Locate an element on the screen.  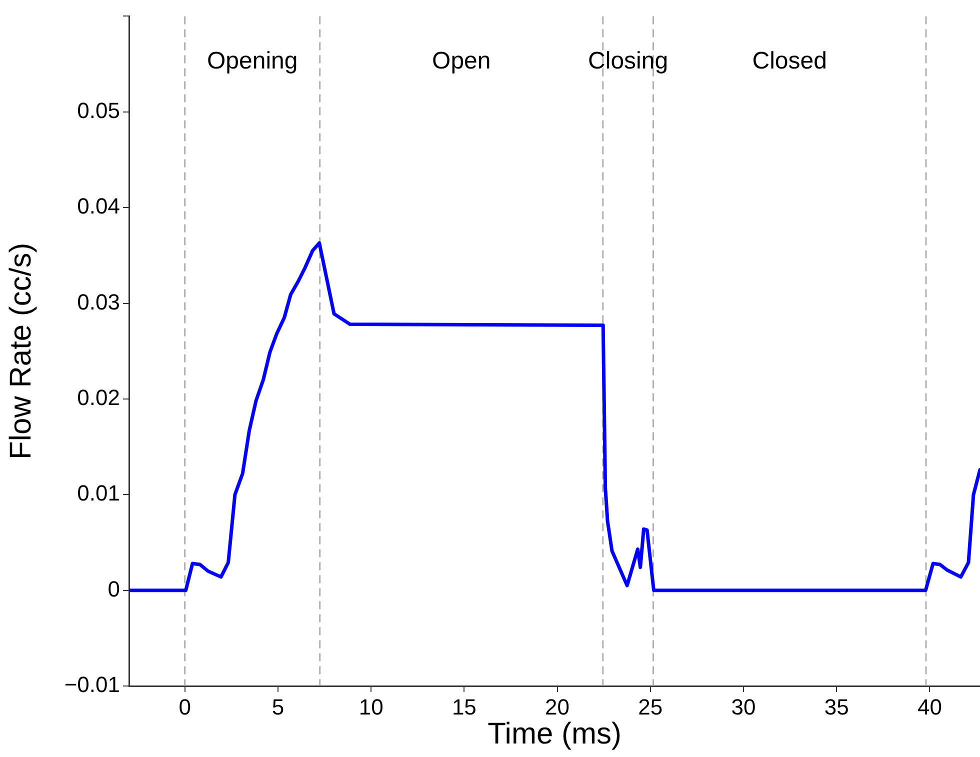
y-axis-title: Flow Rate (cc/s) is located at coordinates (21, 351).